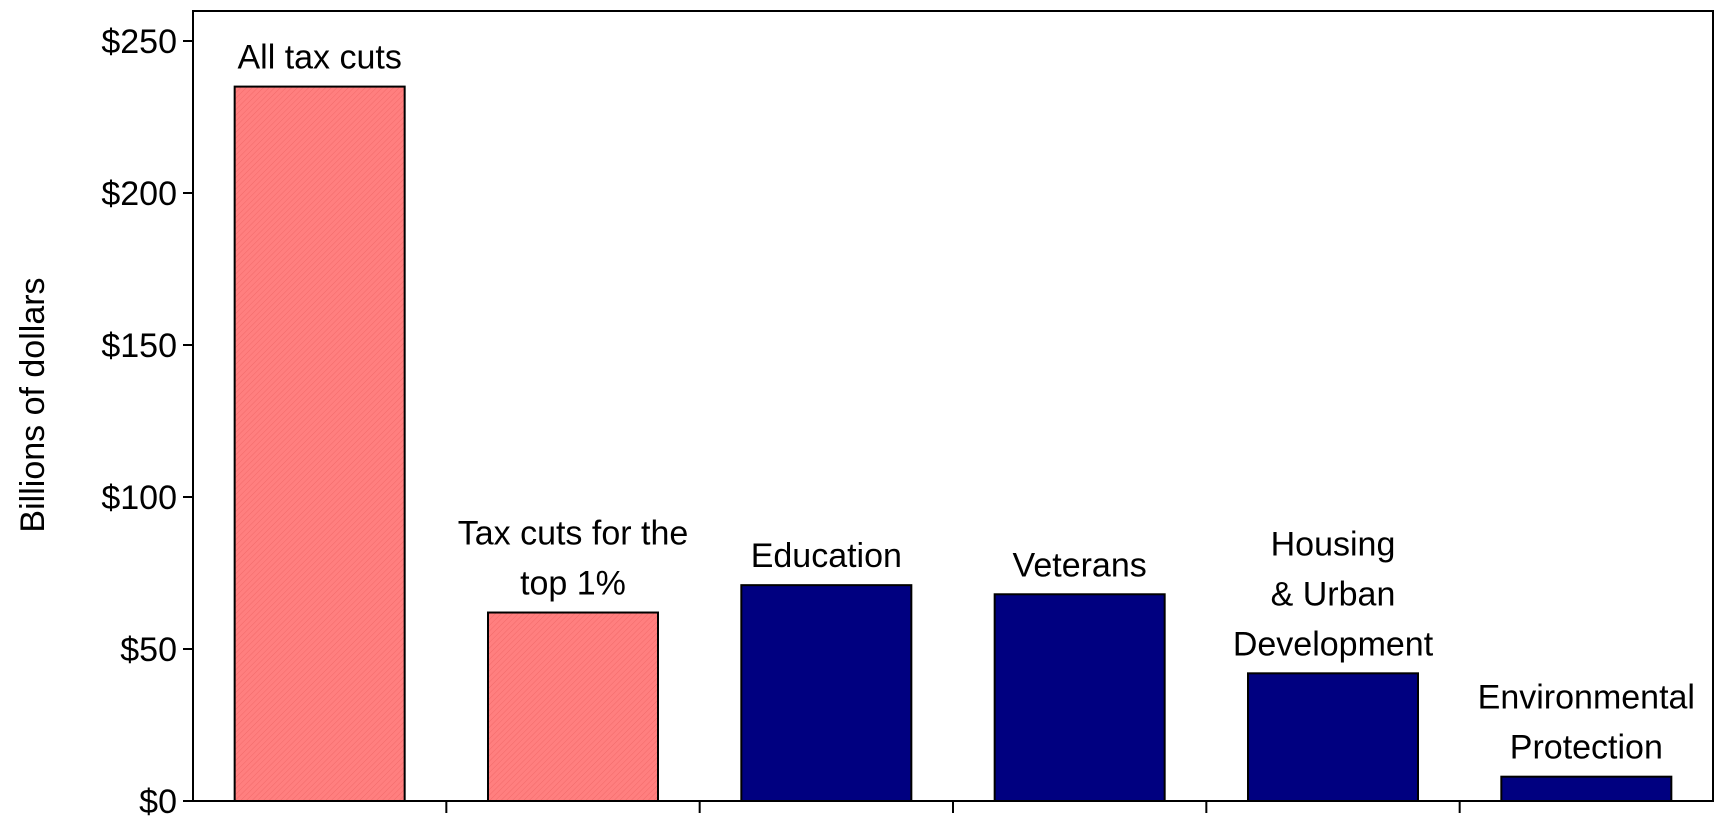 The height and width of the screenshot is (817, 1726). I want to click on y-tick-label: $150, so click(139, 346).